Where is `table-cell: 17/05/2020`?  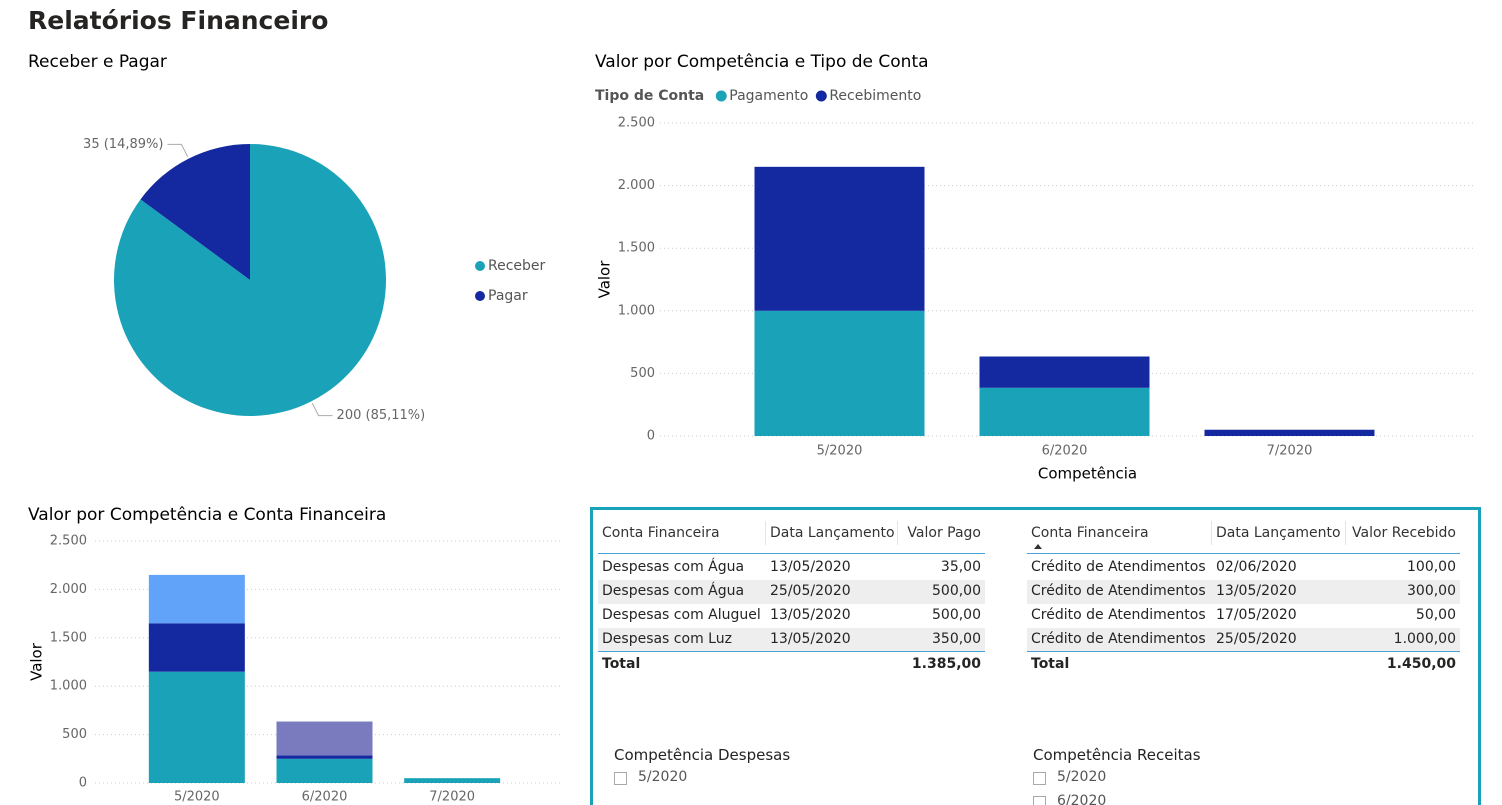 table-cell: 17/05/2020 is located at coordinates (1256, 615).